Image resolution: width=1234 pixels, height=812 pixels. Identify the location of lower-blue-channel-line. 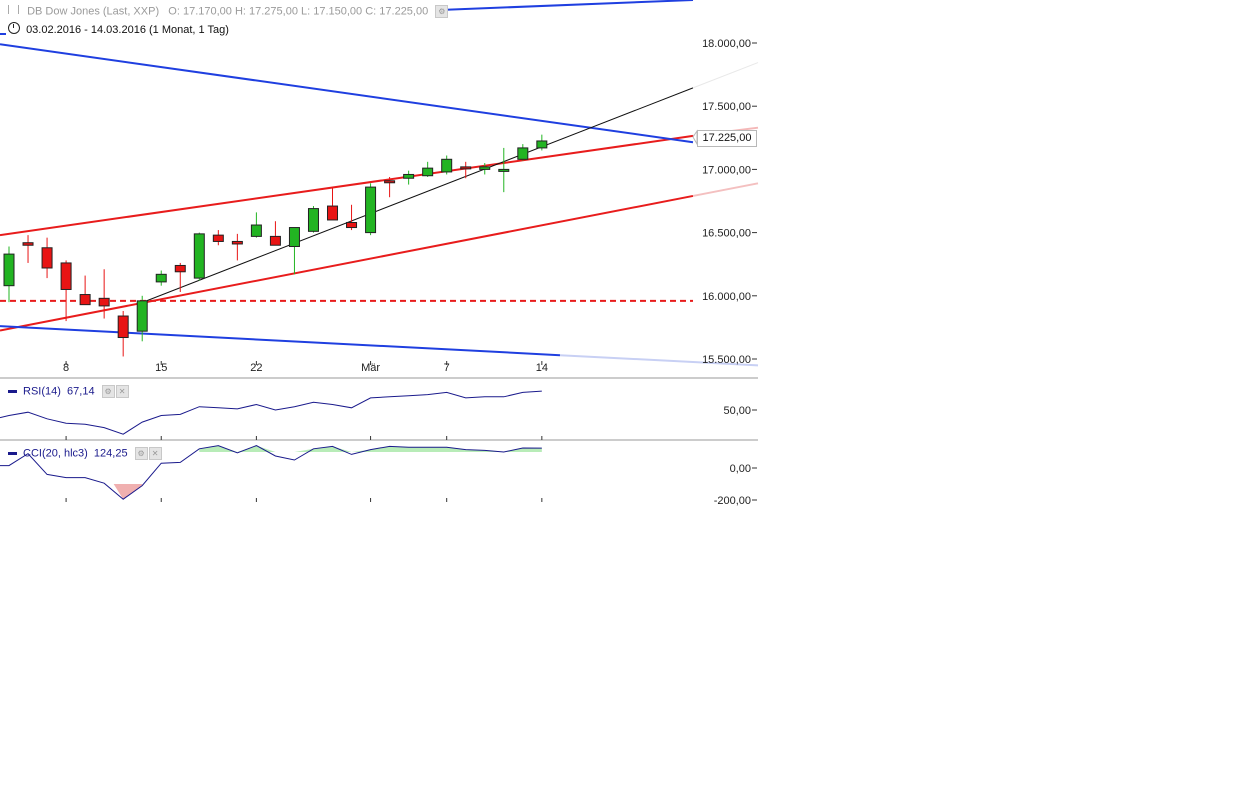
(280, 341).